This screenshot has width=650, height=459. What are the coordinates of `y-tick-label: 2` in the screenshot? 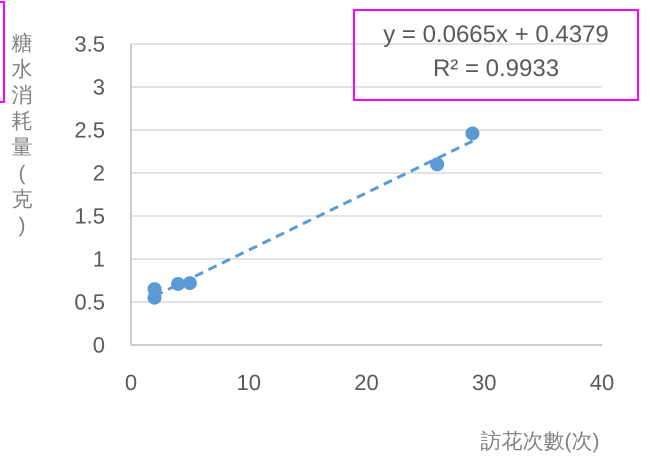 It's located at (98, 173).